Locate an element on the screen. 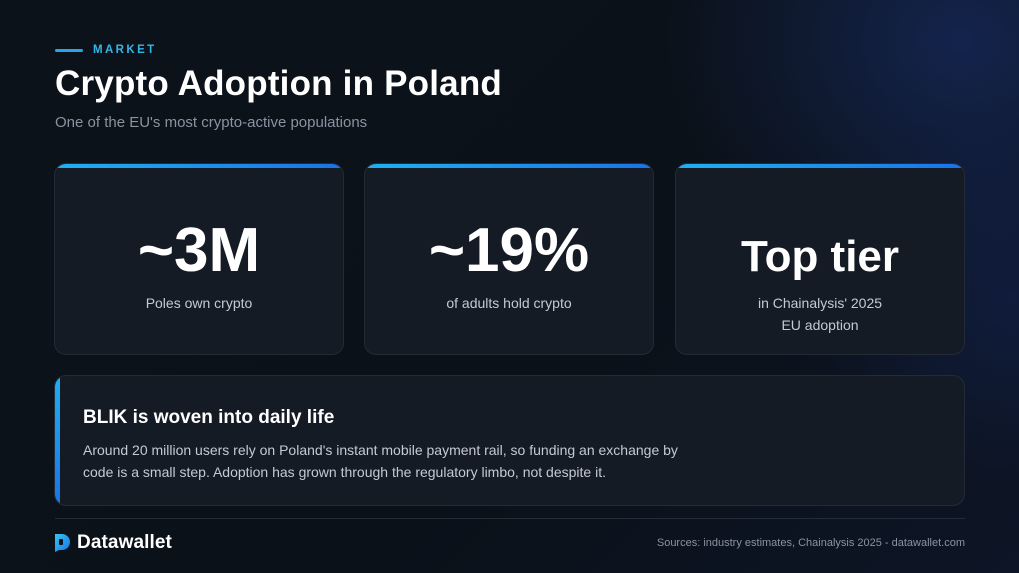 The width and height of the screenshot is (1019, 573). stat-label-line: Poles own crypto is located at coordinates (199, 303).